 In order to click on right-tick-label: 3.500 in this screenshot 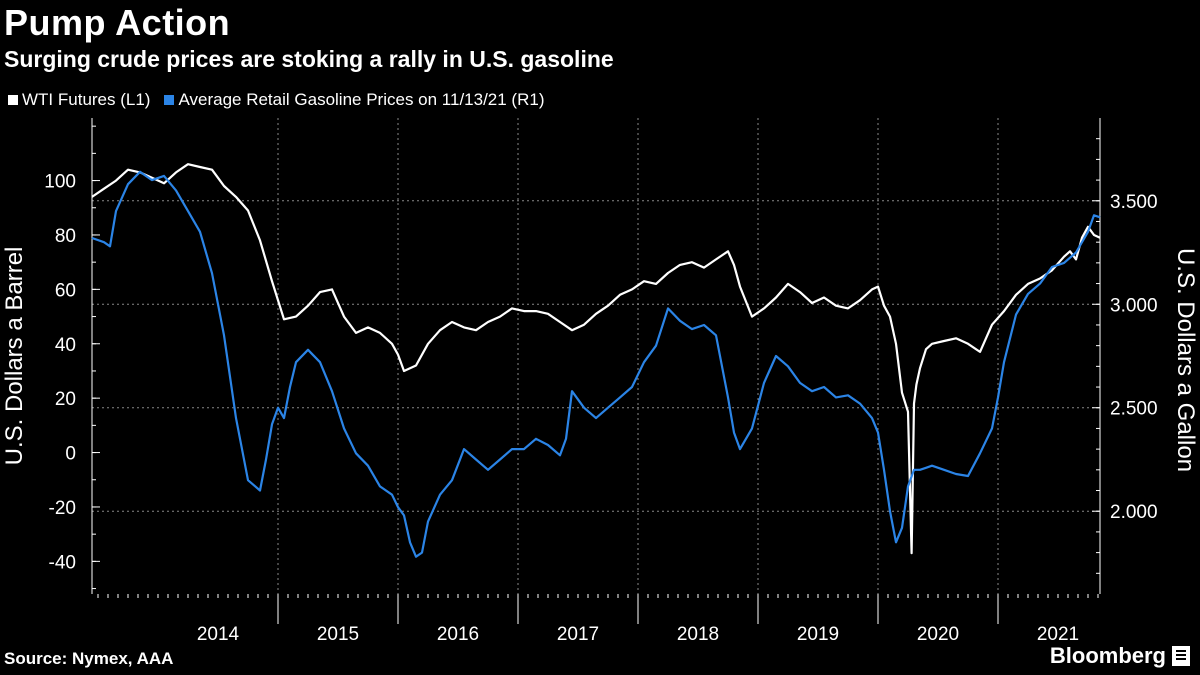, I will do `click(1134, 202)`.